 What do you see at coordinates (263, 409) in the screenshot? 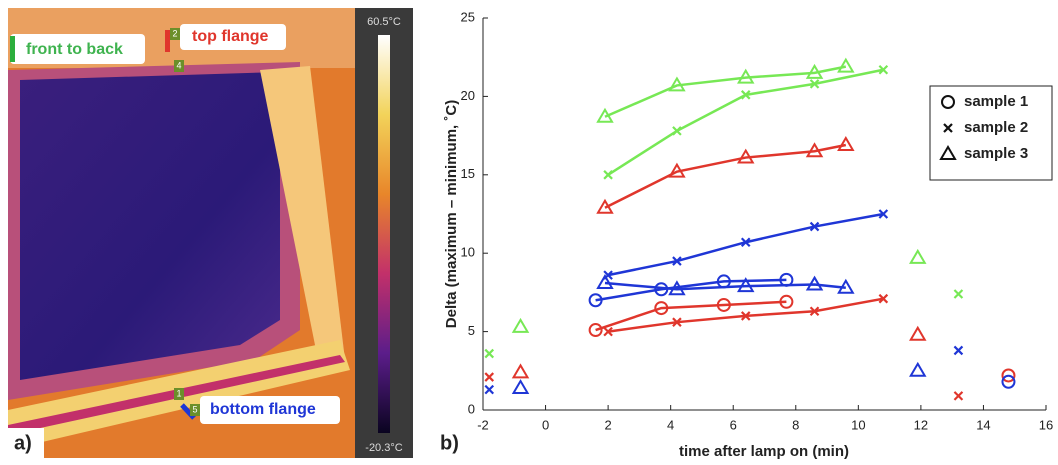
I see `image-label: bottom flange` at bounding box center [263, 409].